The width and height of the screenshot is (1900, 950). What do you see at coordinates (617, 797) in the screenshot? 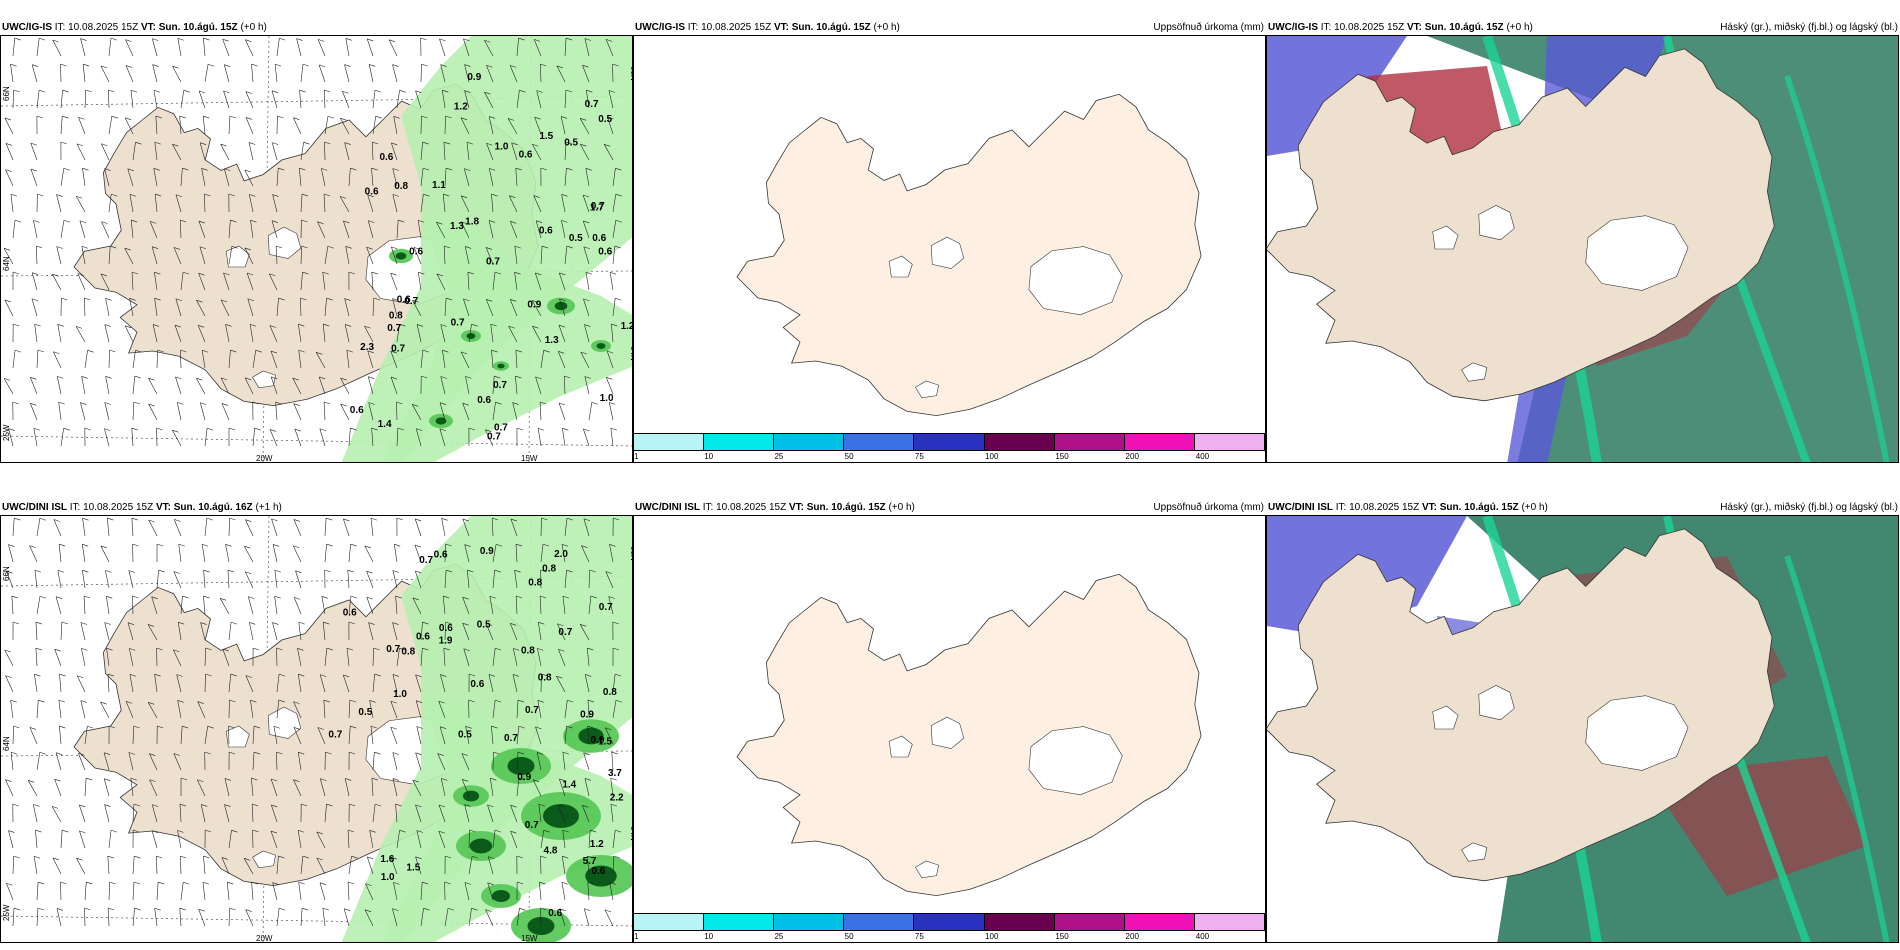
I see `precip-value: 2.2` at bounding box center [617, 797].